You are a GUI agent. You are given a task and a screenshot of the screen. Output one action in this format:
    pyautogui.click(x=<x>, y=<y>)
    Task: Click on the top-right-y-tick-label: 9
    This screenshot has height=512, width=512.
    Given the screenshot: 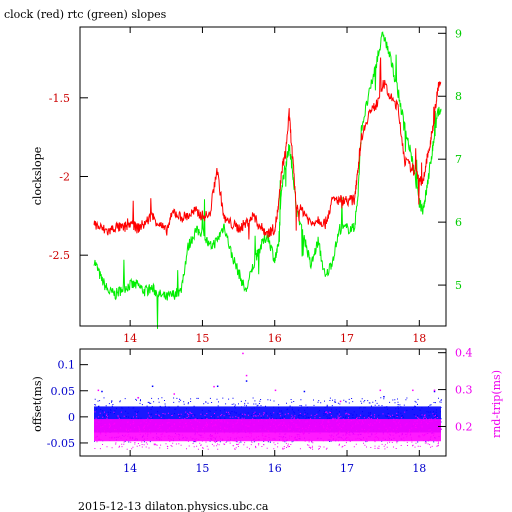 What is the action you would take?
    pyautogui.click(x=458, y=33)
    